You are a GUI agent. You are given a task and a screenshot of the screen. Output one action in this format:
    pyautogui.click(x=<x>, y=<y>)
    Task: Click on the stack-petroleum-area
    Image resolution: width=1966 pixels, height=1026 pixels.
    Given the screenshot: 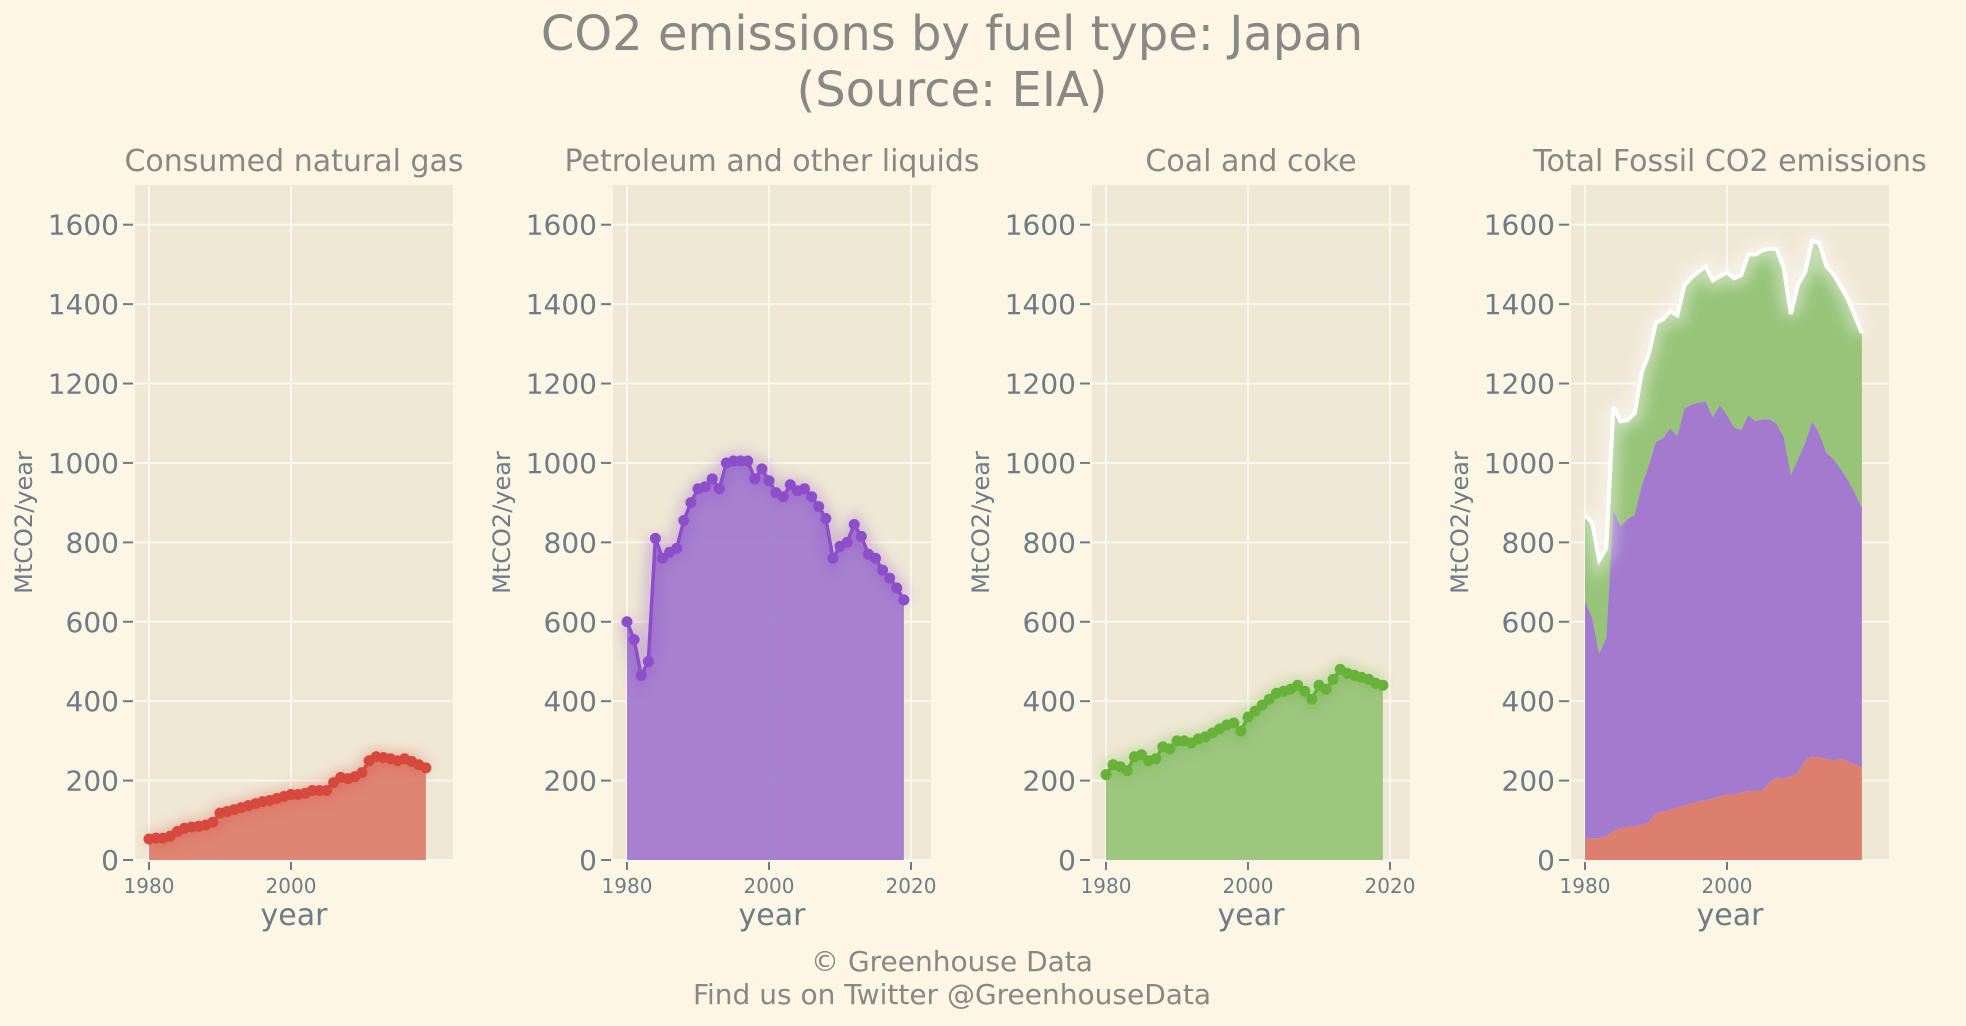 What is the action you would take?
    pyautogui.click(x=1723, y=620)
    